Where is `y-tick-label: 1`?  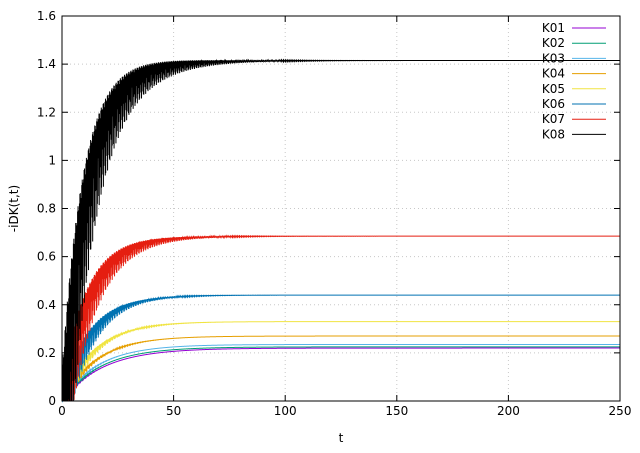
y-tick-label: 1 is located at coordinates (52, 160).